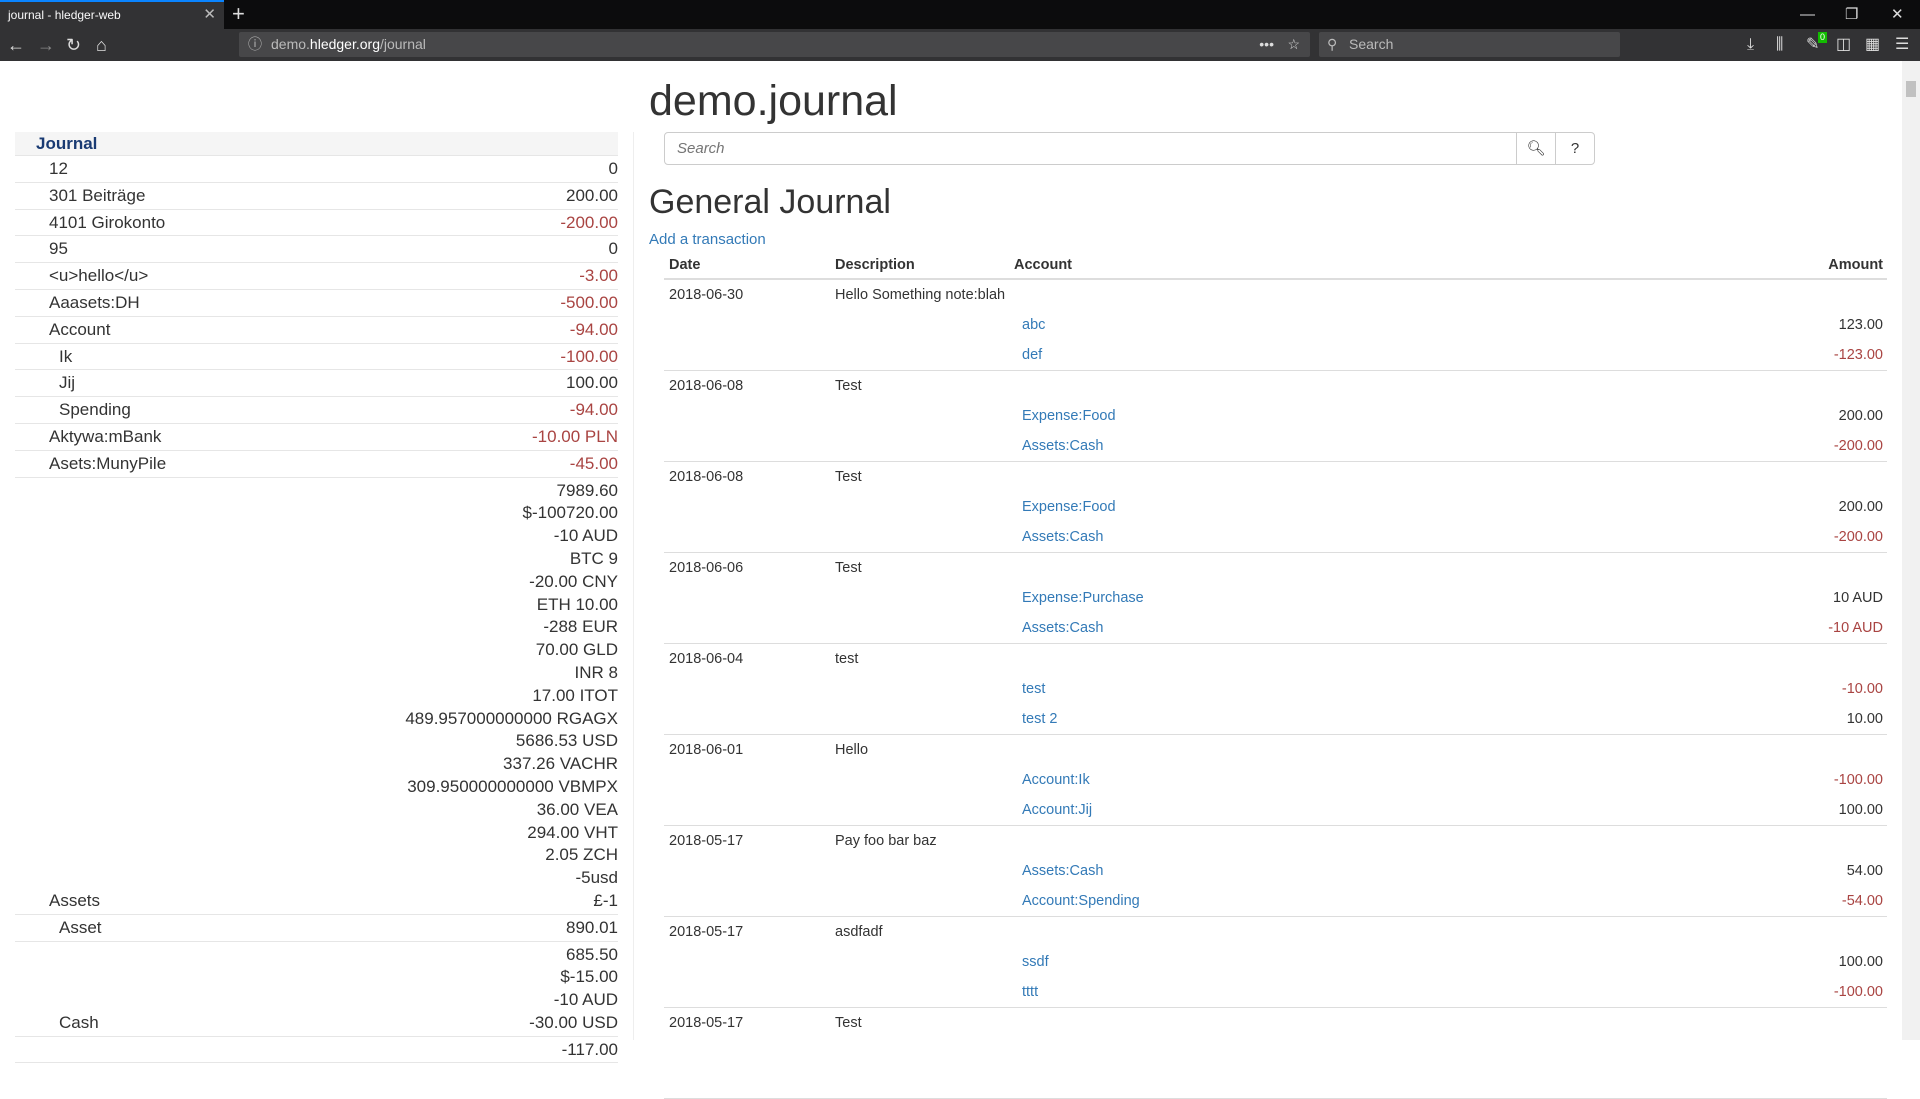 The height and width of the screenshot is (1099, 1920). I want to click on addon-icon: ✎, so click(1813, 44).